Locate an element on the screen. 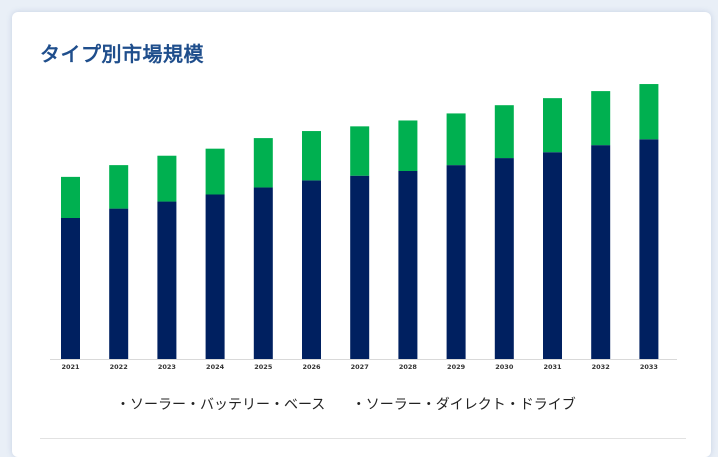 This screenshot has width=718, height=457. x-tick-label: 2028 is located at coordinates (408, 367).